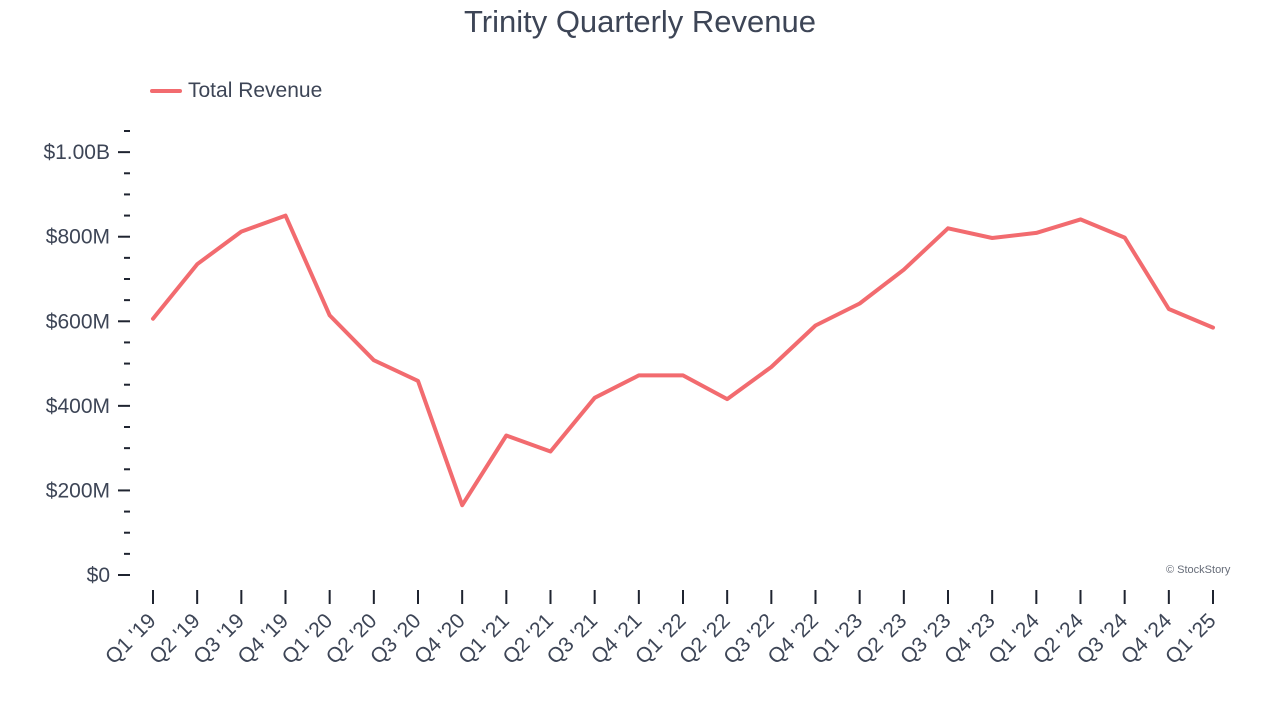  I want to click on y-tick-label: $600M, so click(78, 321).